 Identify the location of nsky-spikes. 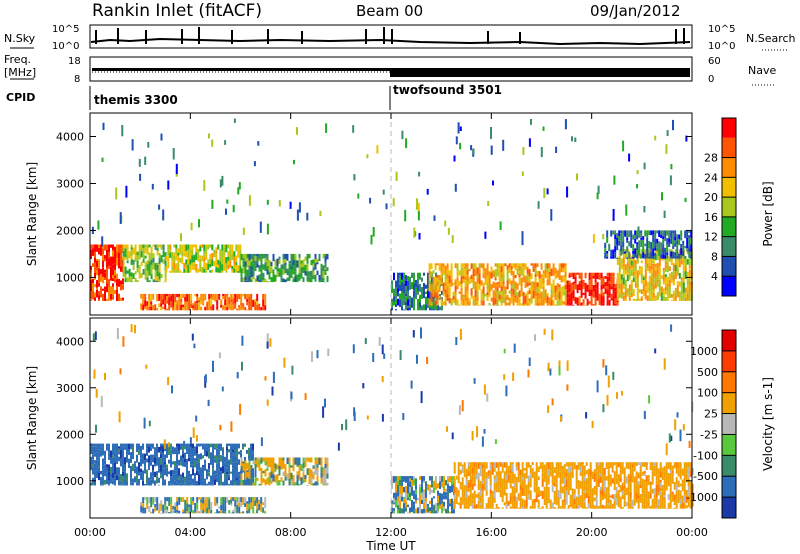
(390, 35).